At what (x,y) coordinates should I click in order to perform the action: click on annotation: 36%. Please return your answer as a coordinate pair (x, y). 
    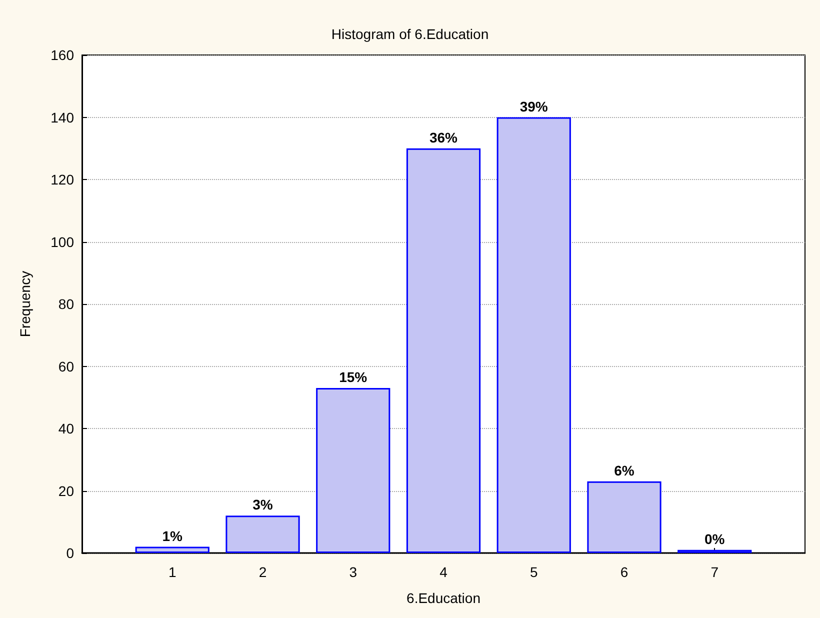
    Looking at the image, I should click on (443, 137).